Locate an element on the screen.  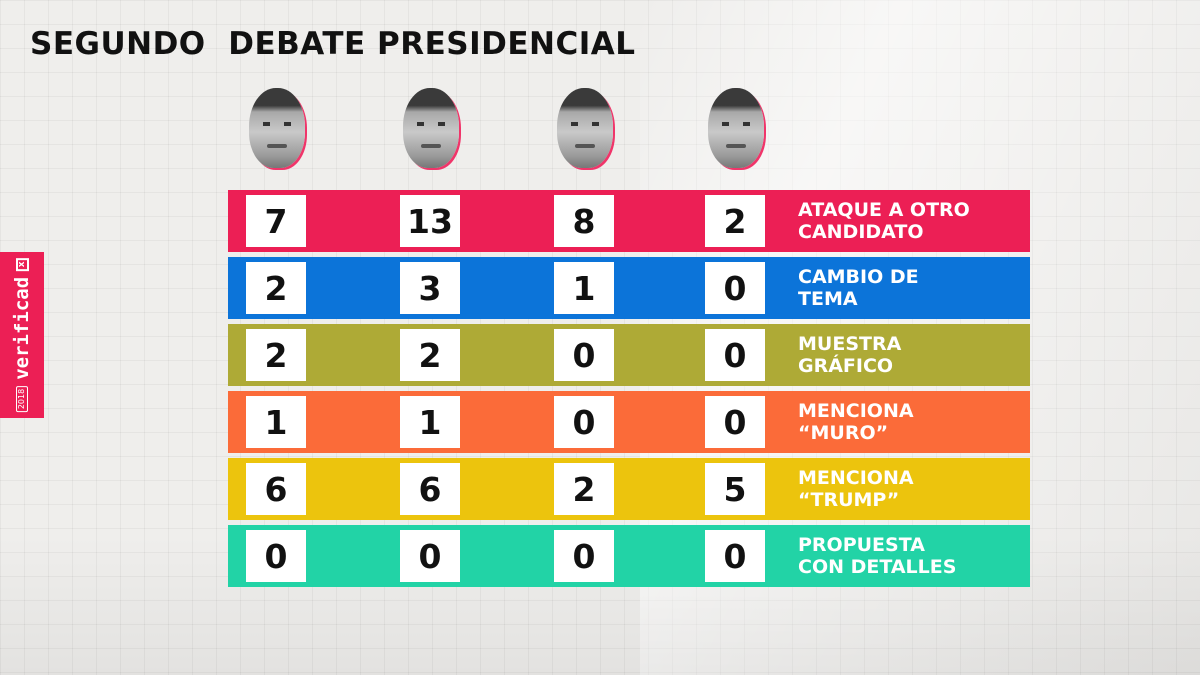
row-label: PROPUESTA CON DETALLES is located at coordinates (877, 556).